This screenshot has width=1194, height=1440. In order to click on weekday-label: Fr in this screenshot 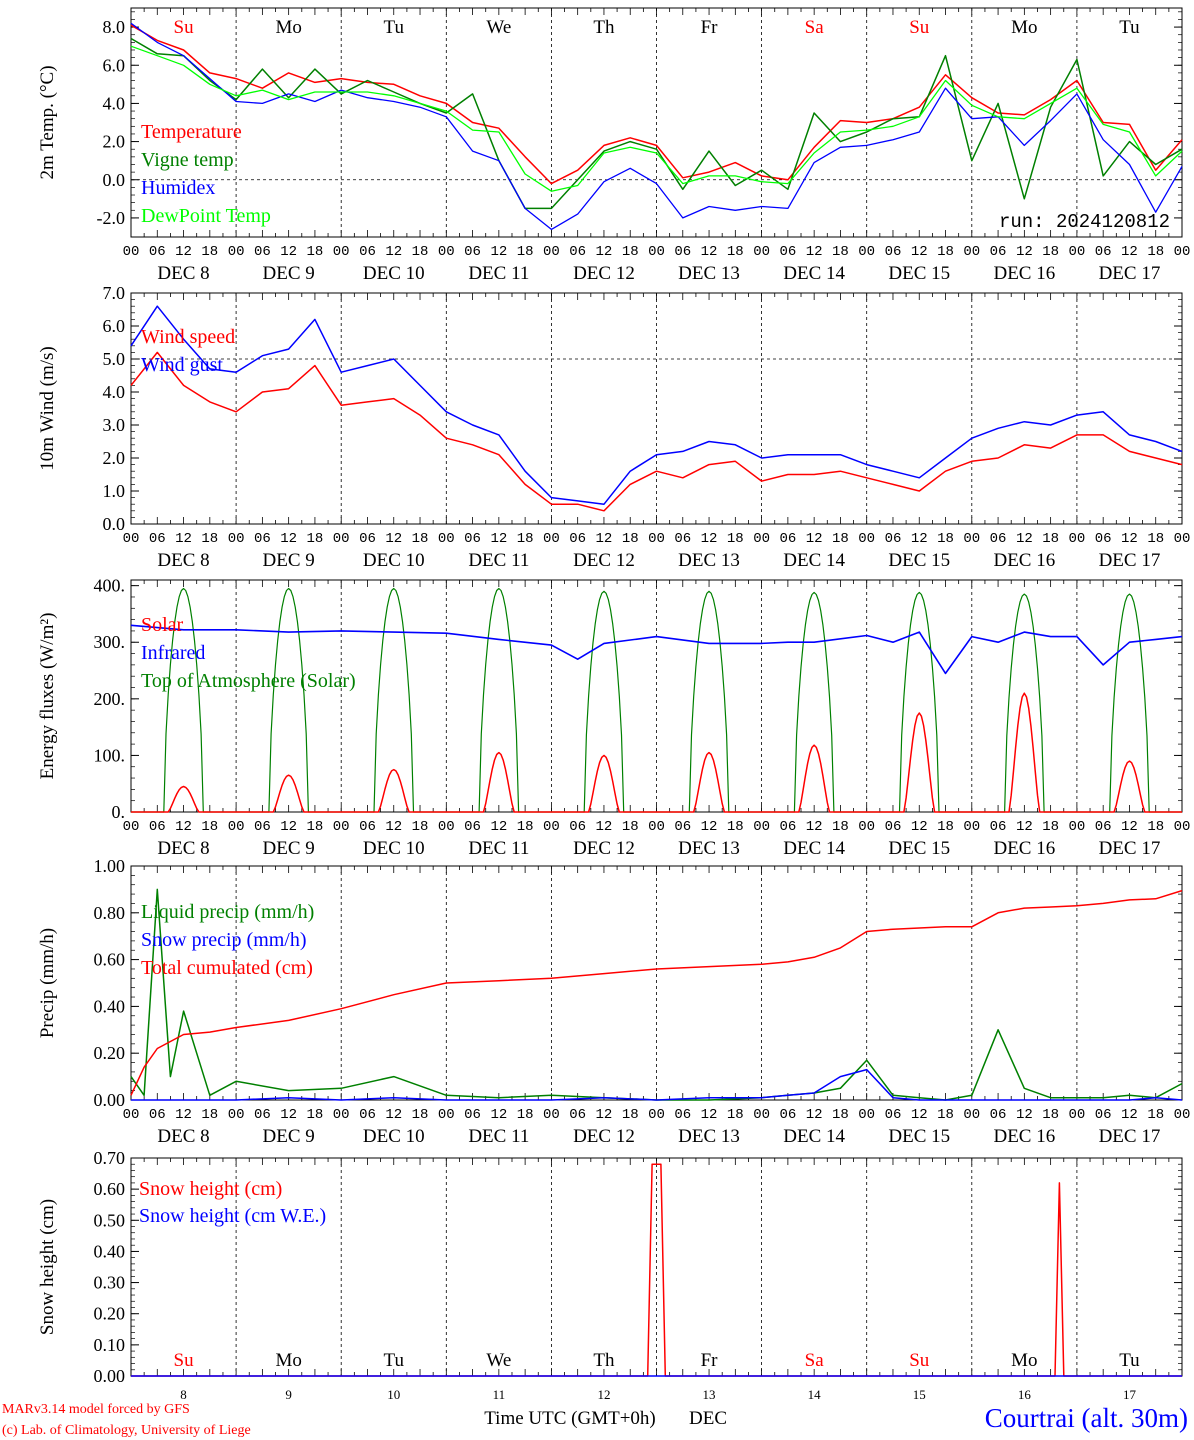, I will do `click(710, 1360)`.